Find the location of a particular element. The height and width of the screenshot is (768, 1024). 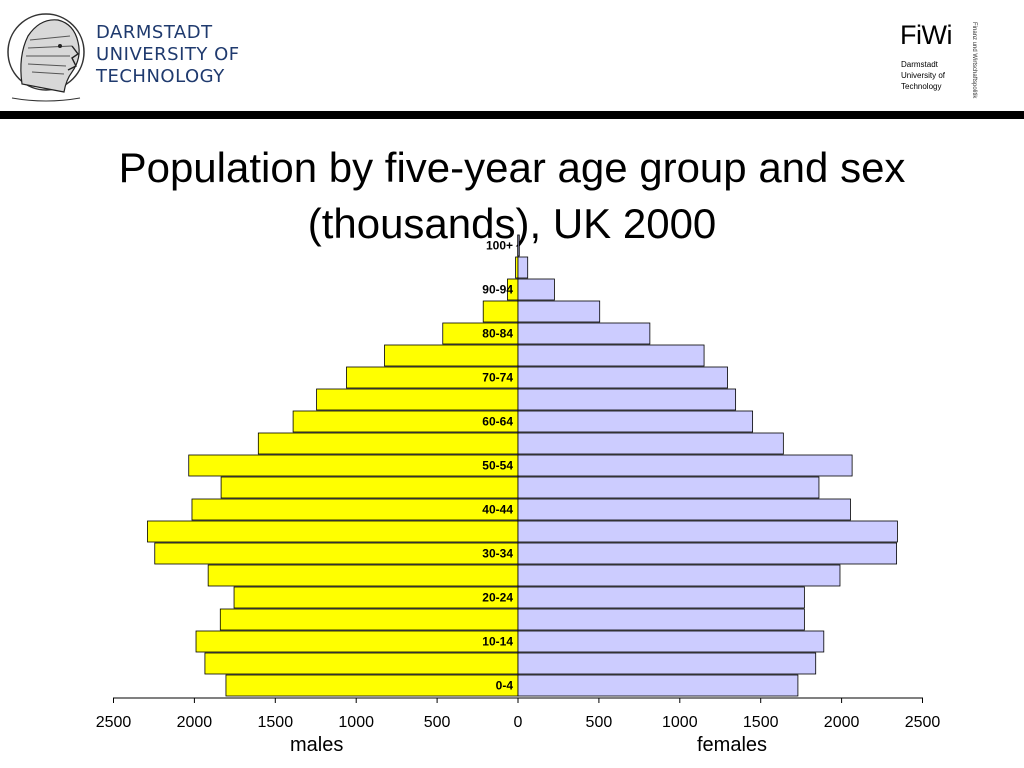

university-name-line: UNIVERSITY OF is located at coordinates (168, 54).